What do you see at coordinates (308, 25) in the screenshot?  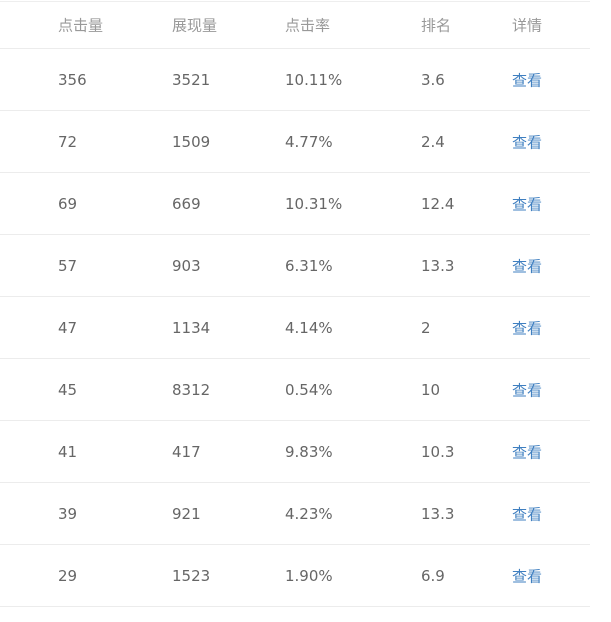 I see `header-ctr: 点击率` at bounding box center [308, 25].